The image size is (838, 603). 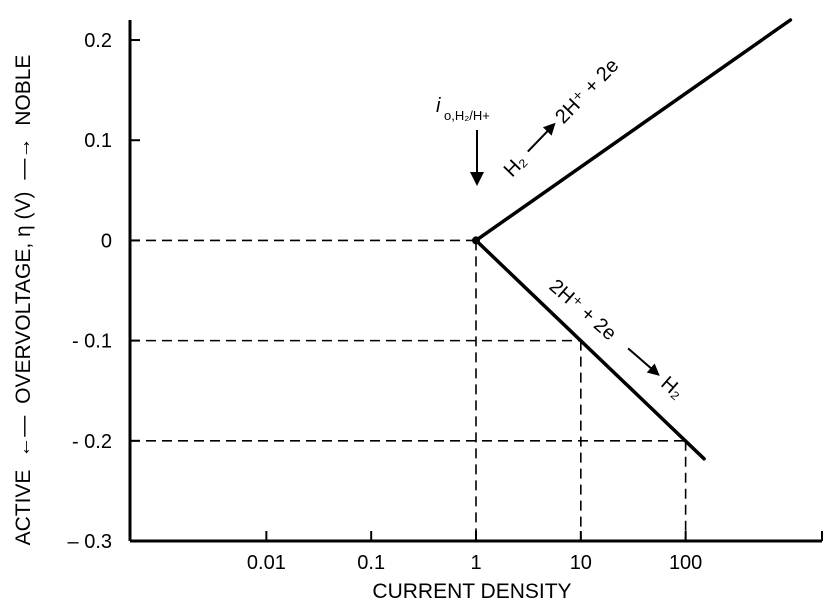 I want to click on x-tick-label: 1, so click(x=475, y=563).